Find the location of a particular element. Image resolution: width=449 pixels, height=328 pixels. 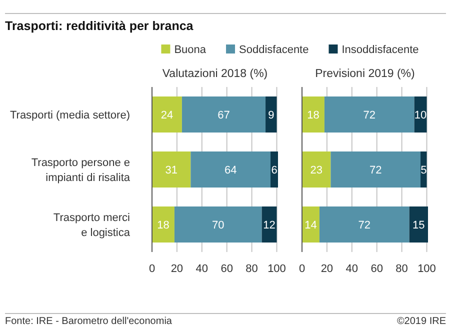

data-label: 6 is located at coordinates (274, 170).